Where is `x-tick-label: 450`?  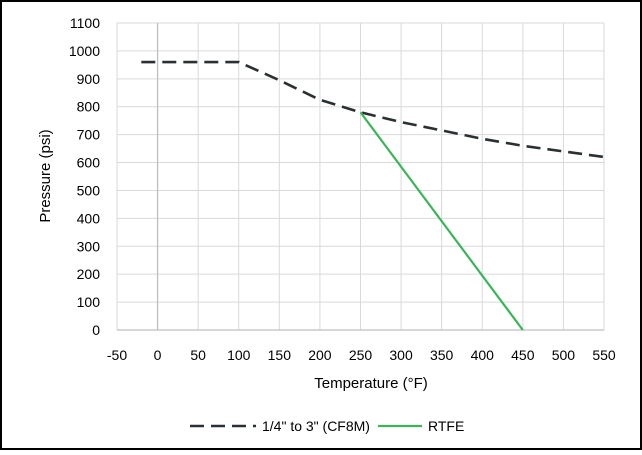 x-tick-label: 450 is located at coordinates (523, 355).